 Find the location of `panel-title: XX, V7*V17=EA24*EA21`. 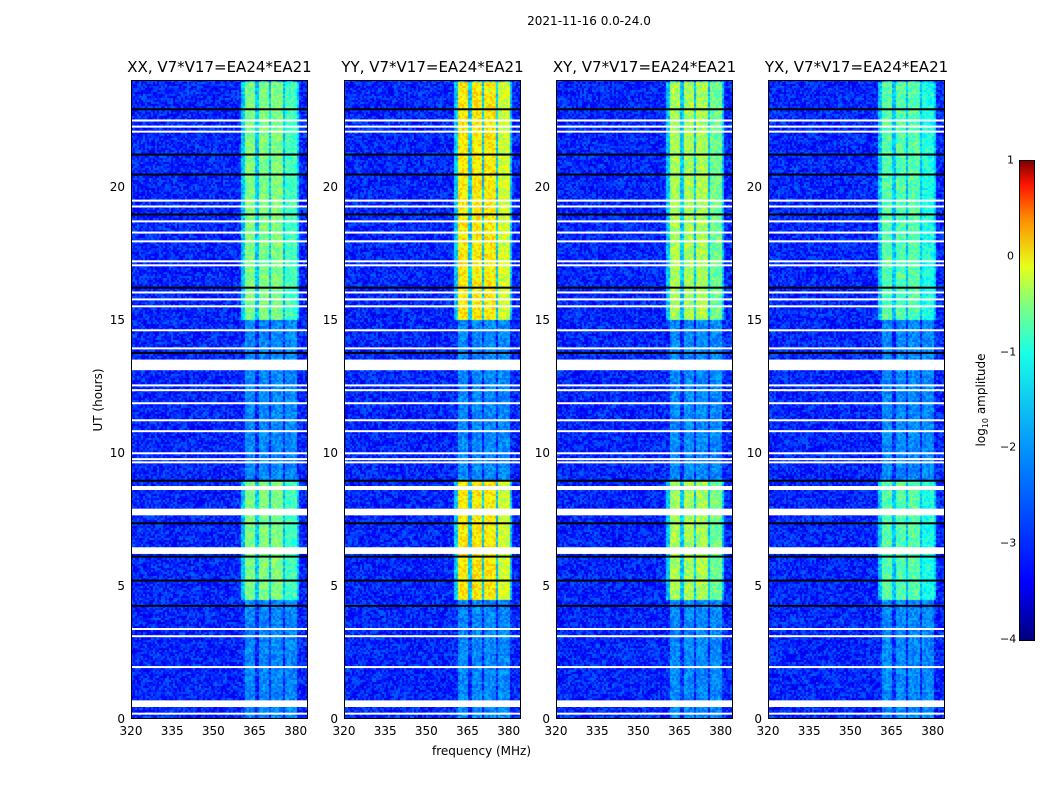

panel-title: XX, V7*V17=EA24*EA21 is located at coordinates (219, 67).